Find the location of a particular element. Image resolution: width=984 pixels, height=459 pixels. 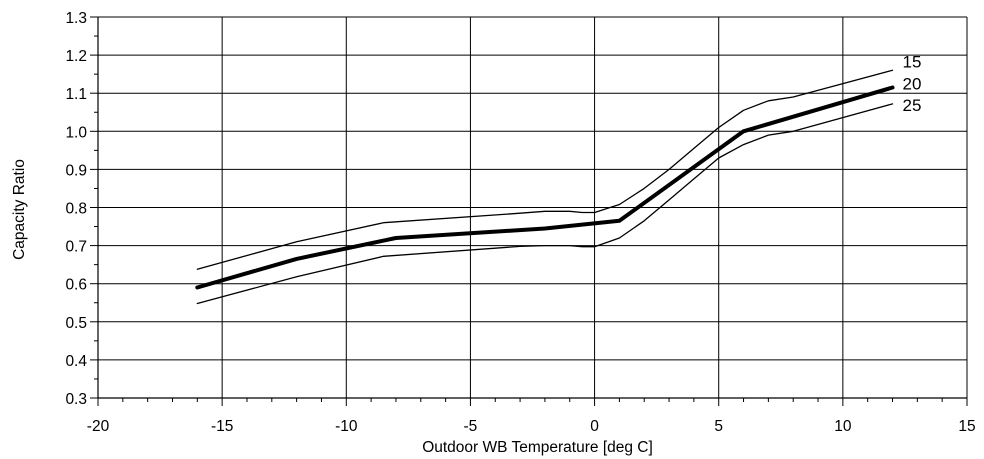

series-label-15: 15 is located at coordinates (912, 61).